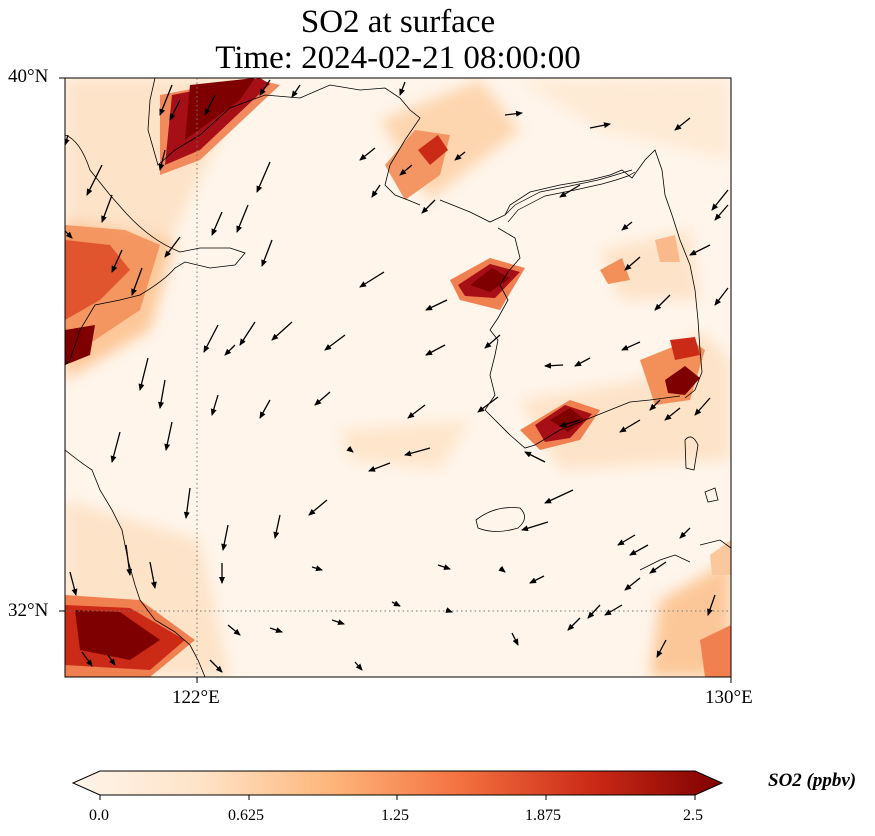  I want to click on colorbar-bar, so click(397, 783).